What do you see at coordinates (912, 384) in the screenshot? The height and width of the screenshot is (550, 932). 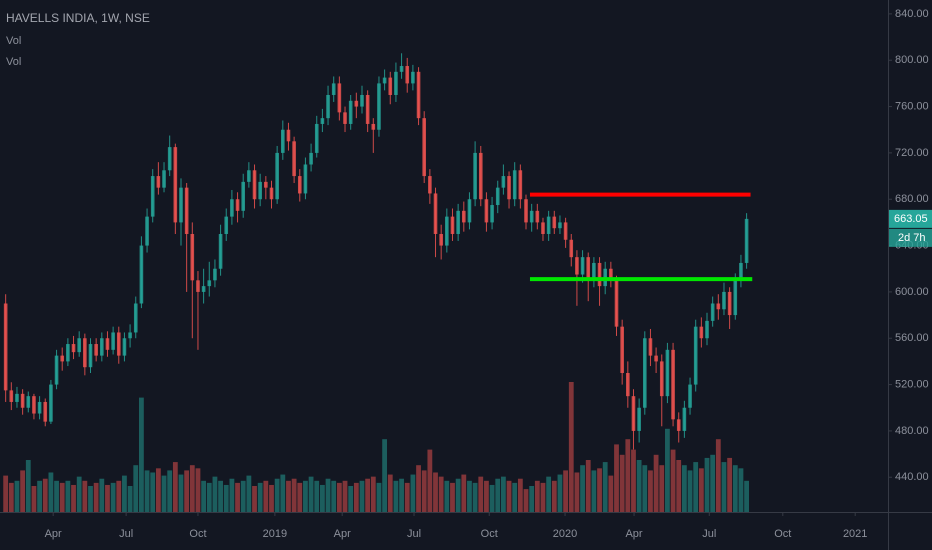 I see `y-tick-label: 520.00` at bounding box center [912, 384].